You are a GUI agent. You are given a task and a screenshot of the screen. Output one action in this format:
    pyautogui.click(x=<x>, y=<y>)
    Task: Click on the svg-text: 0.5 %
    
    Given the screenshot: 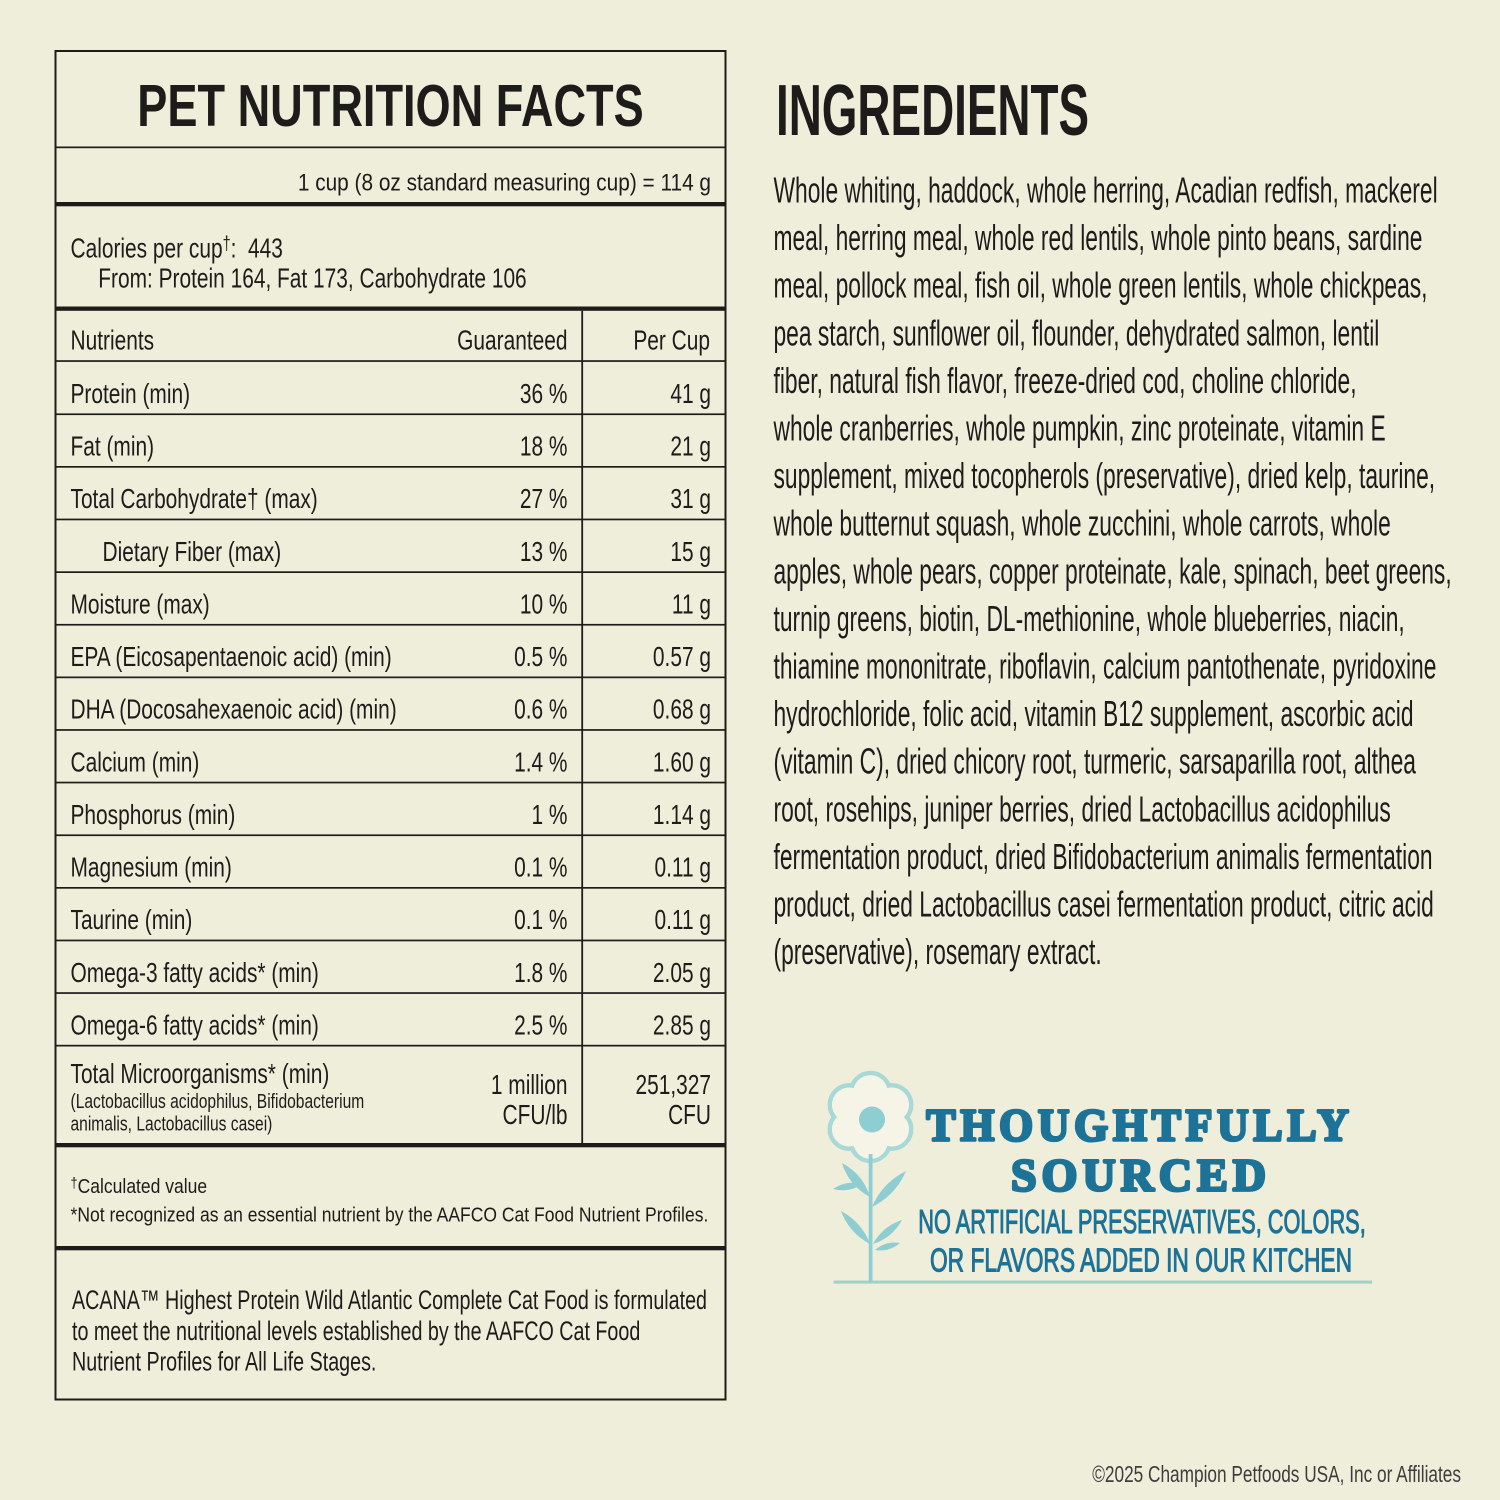 What is the action you would take?
    pyautogui.click(x=540, y=657)
    